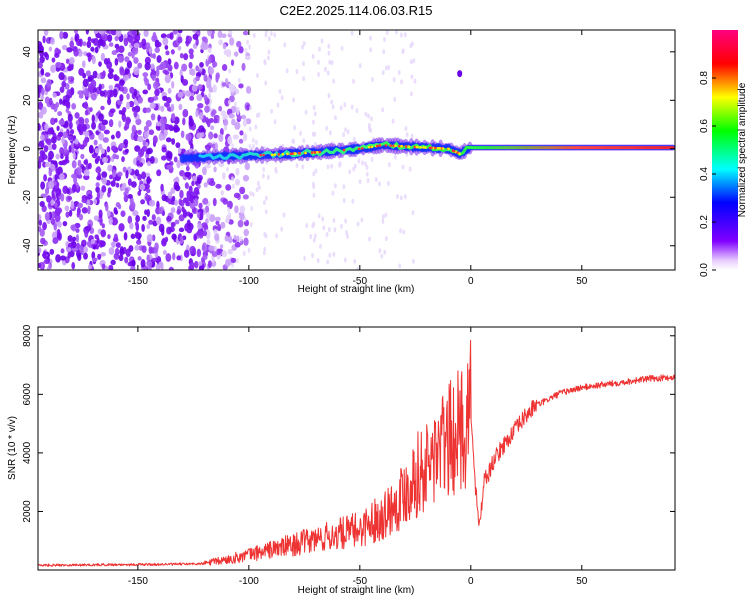  What do you see at coordinates (427, 118) in the screenshot?
I see `spectrogram-ridge` at bounding box center [427, 118].